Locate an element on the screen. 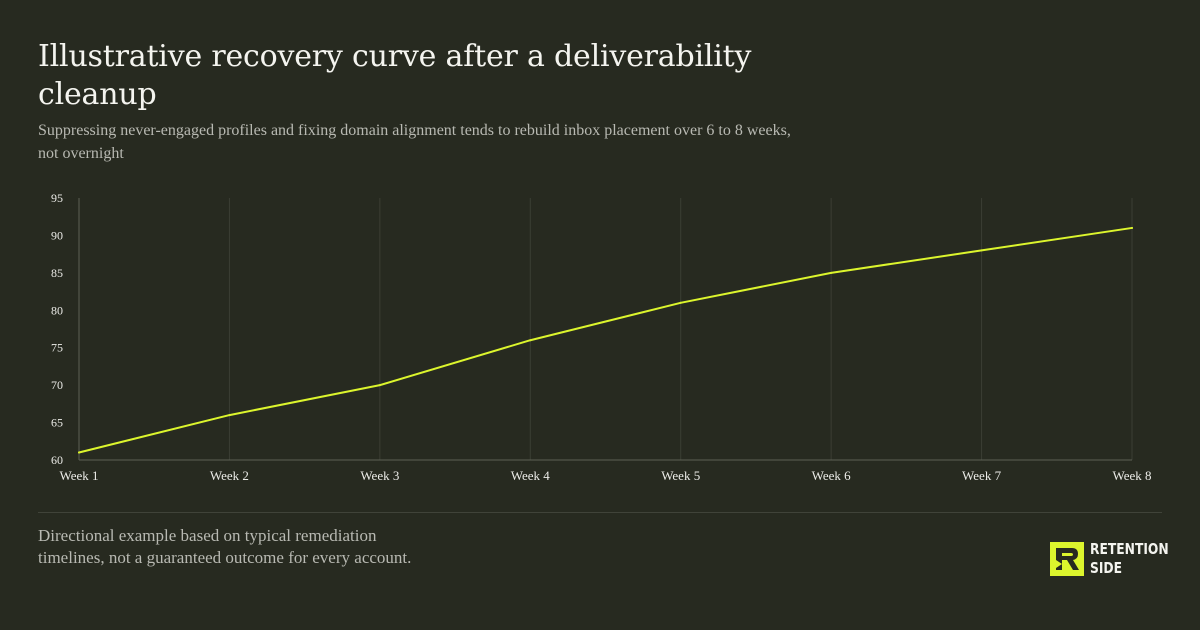 Image resolution: width=1200 pixels, height=630 pixels. y-axis-ticks: 60 65 70 75 80 85 90 95 is located at coordinates (57, 329).